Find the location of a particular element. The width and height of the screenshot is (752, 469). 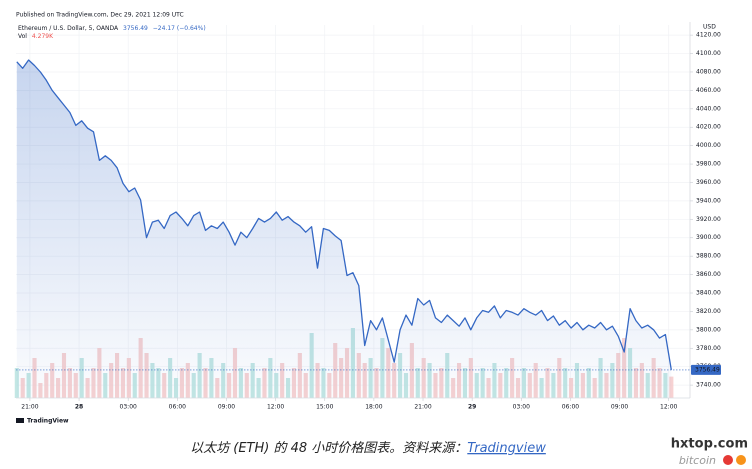

caption-text: 以太坊 (ETH) 的 48 小时价格图表。资料来源： is located at coordinates (328, 448).